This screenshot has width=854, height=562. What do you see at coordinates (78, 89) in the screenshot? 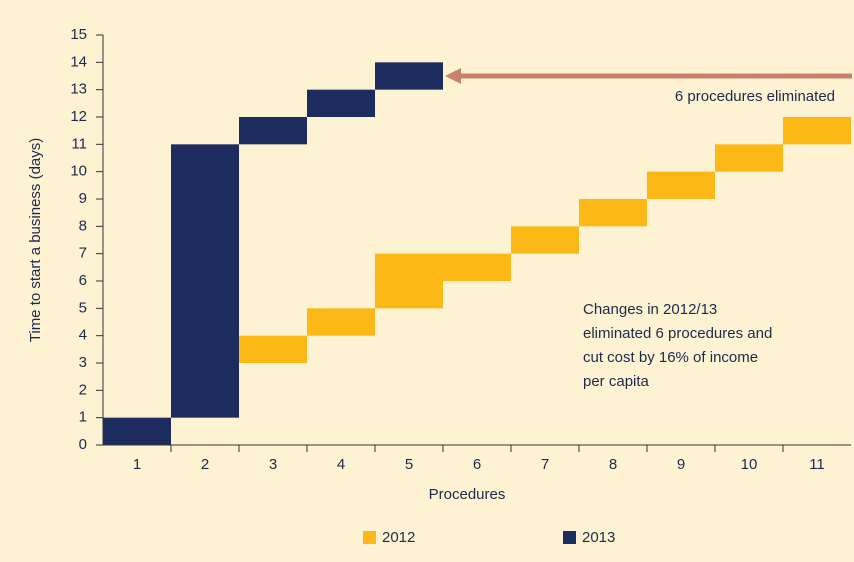
I see `y-tick-label: 13` at bounding box center [78, 89].